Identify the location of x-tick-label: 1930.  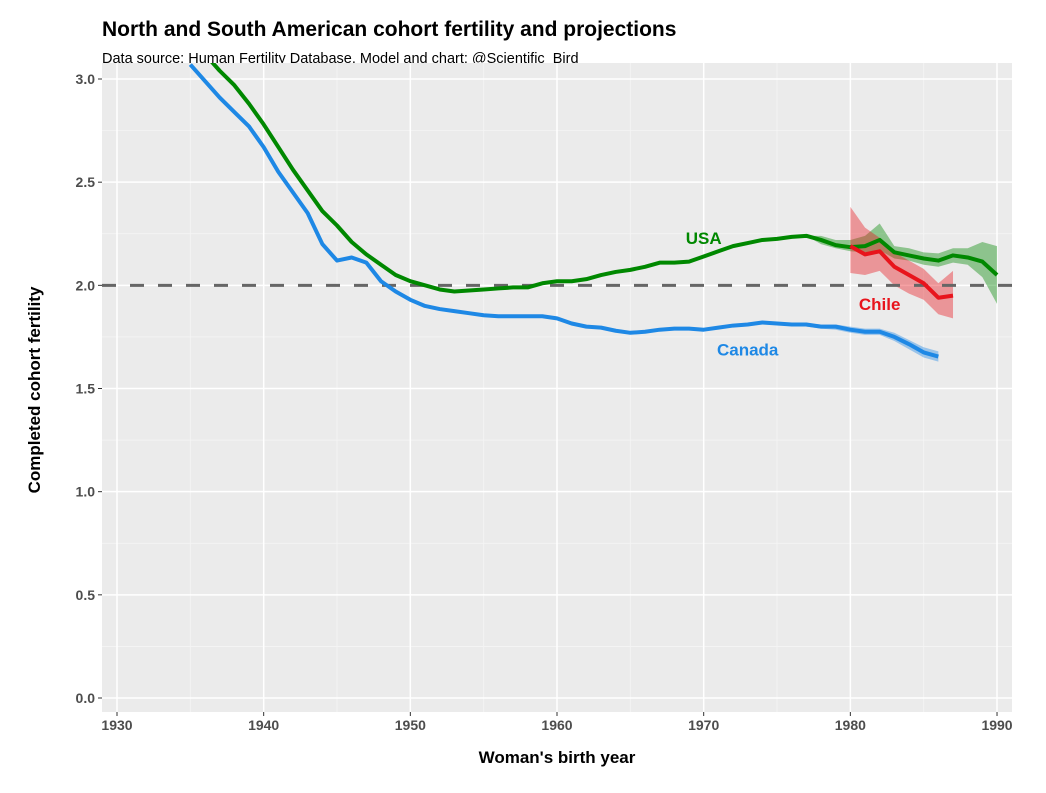
(116, 725).